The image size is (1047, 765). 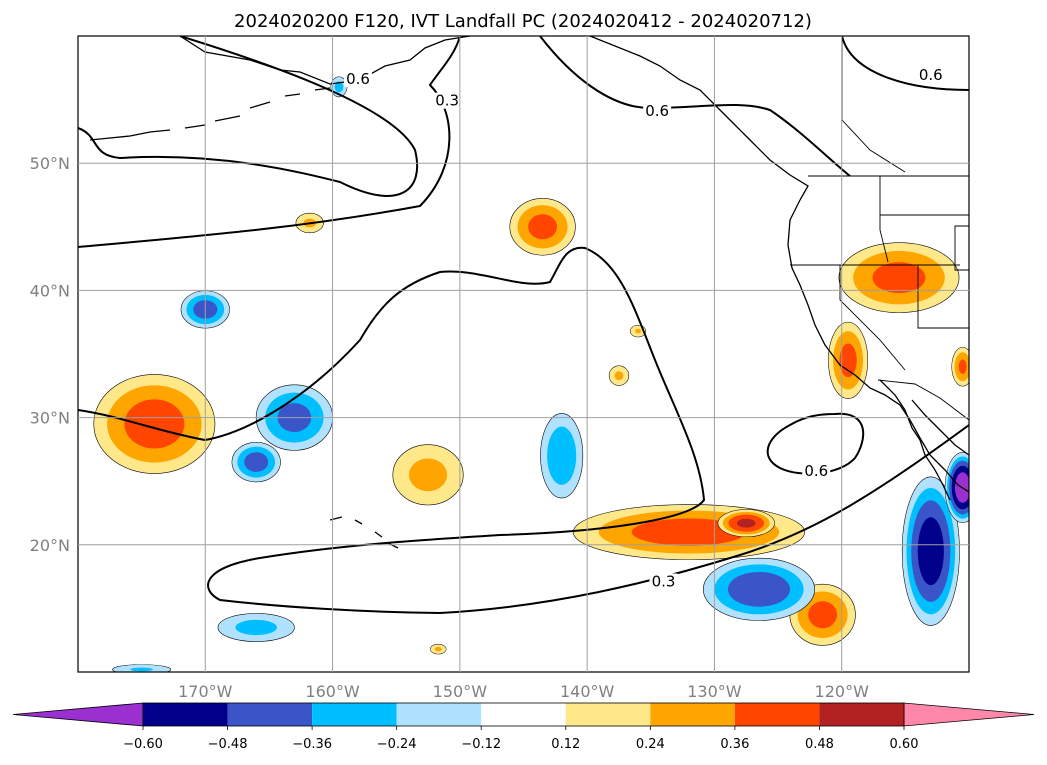 I want to click on contour-0.6-northwest, so click(x=248, y=116).